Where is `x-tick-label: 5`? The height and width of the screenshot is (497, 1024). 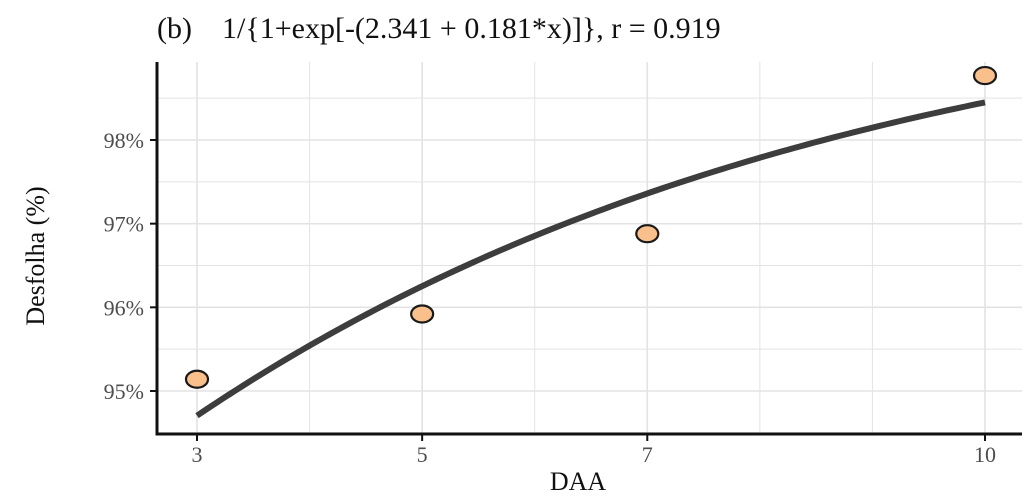 x-tick-label: 5 is located at coordinates (422, 454).